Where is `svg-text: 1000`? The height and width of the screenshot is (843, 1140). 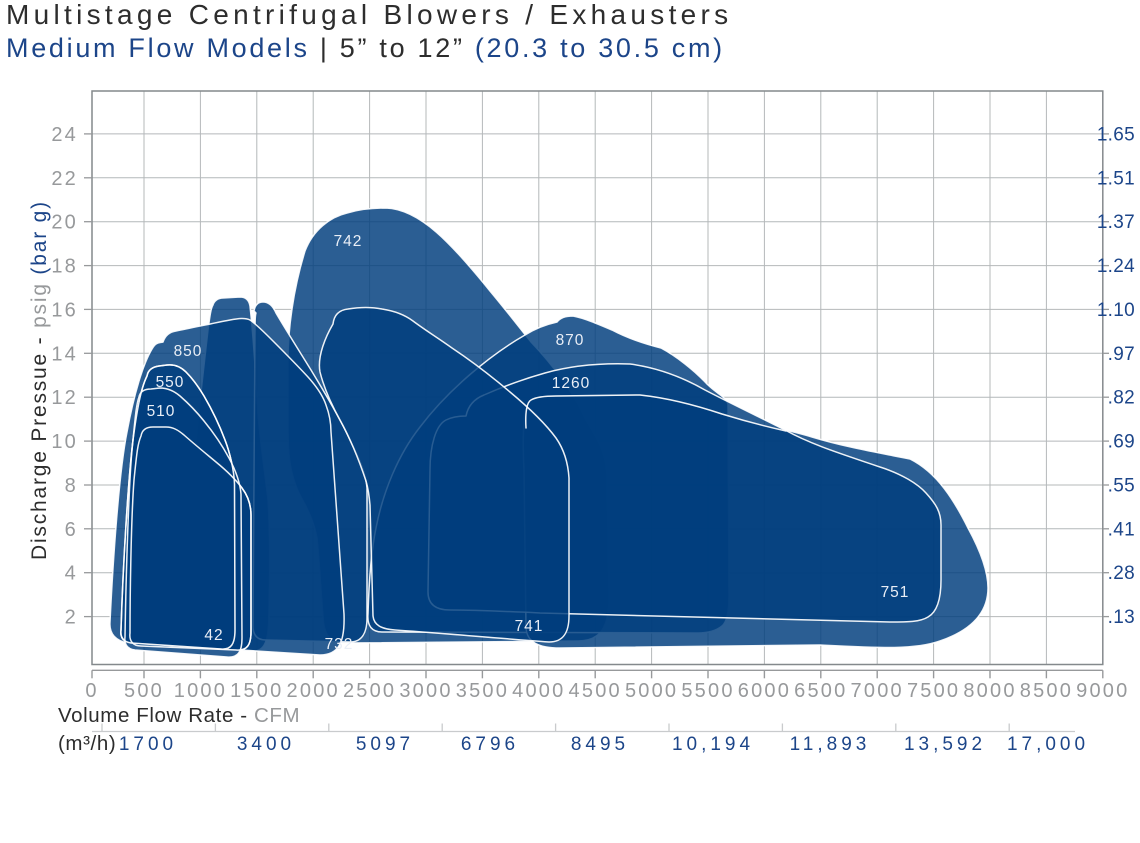 svg-text: 1000 is located at coordinates (200, 691).